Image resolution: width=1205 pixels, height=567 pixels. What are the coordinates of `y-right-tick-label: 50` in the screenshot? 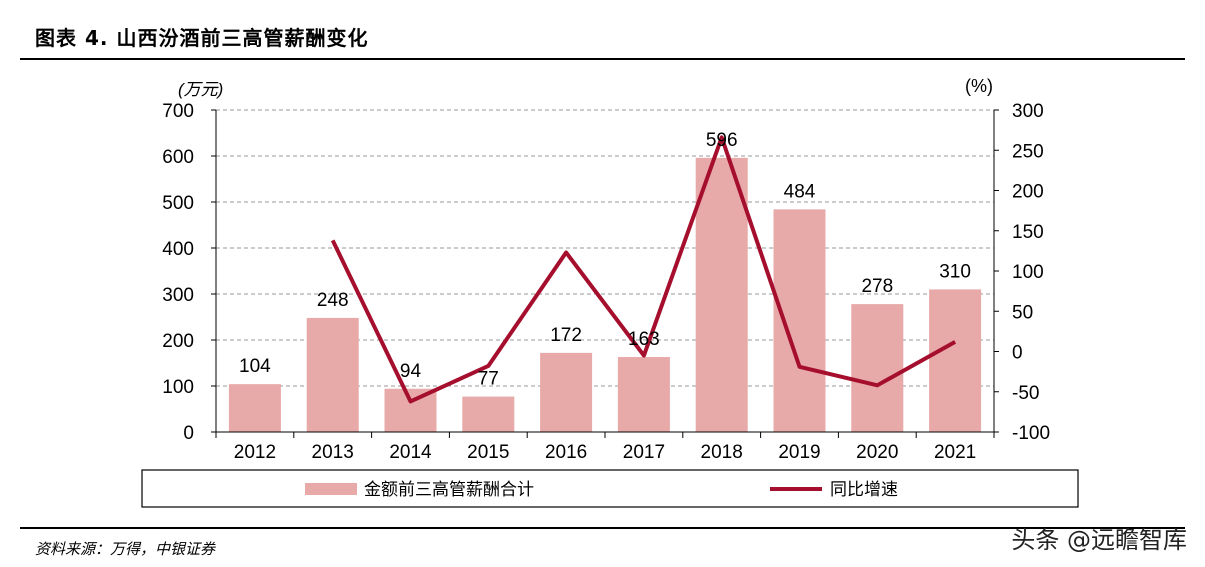 It's located at (1022, 312).